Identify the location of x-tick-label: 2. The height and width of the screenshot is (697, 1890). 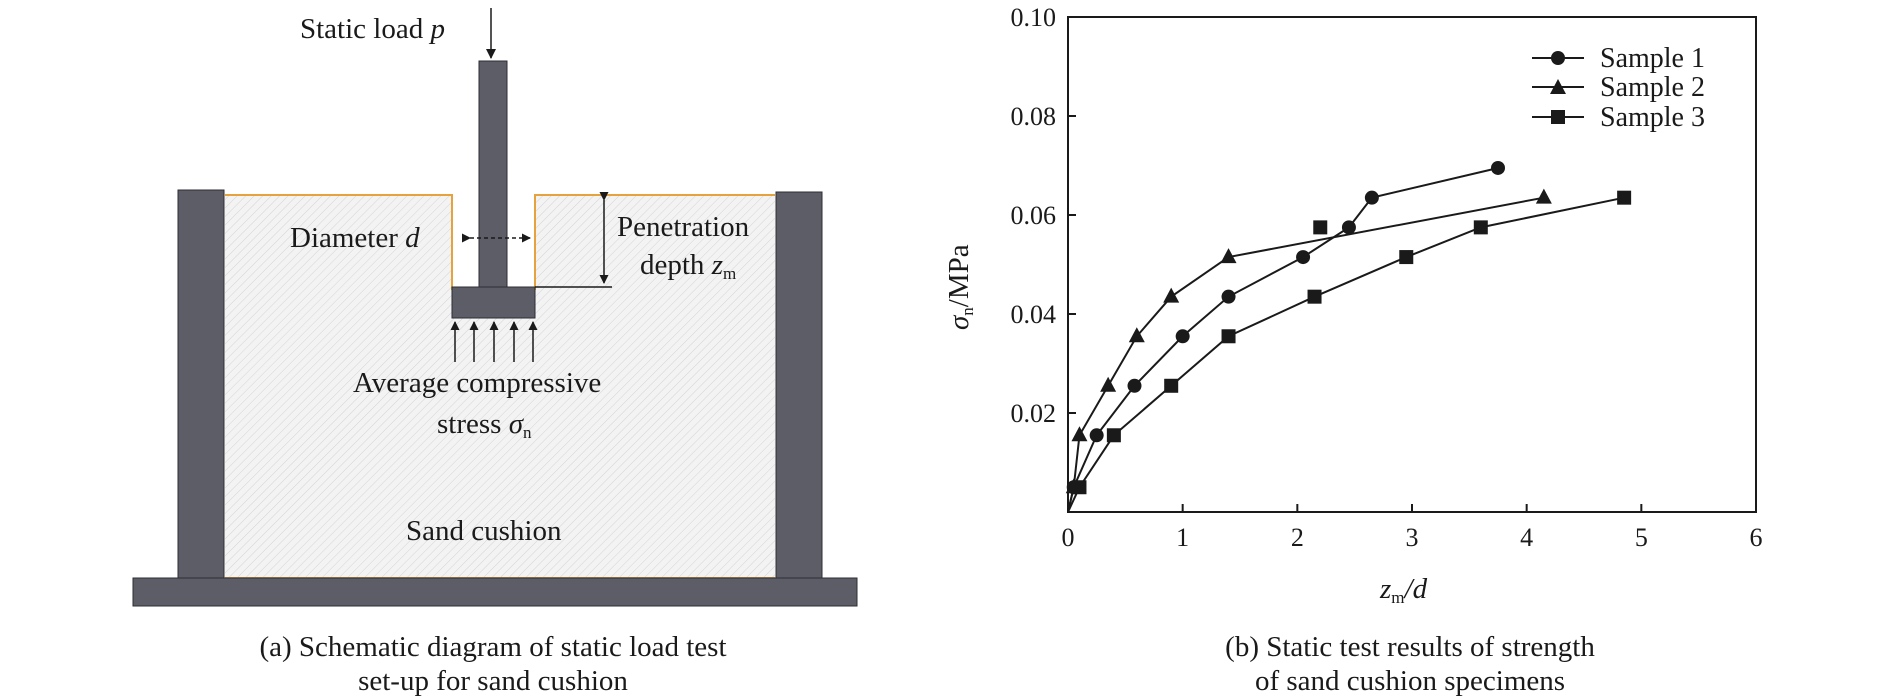
(1297, 537).